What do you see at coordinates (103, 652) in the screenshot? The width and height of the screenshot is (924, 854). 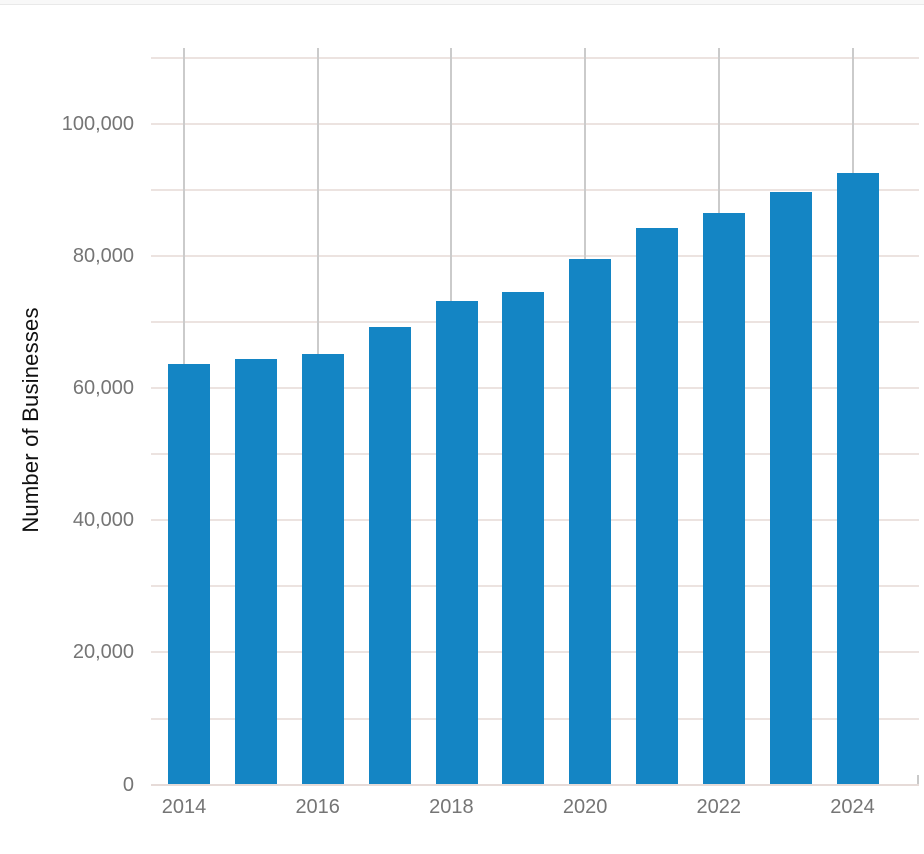 I see `y-tick-label: 20,000` at bounding box center [103, 652].